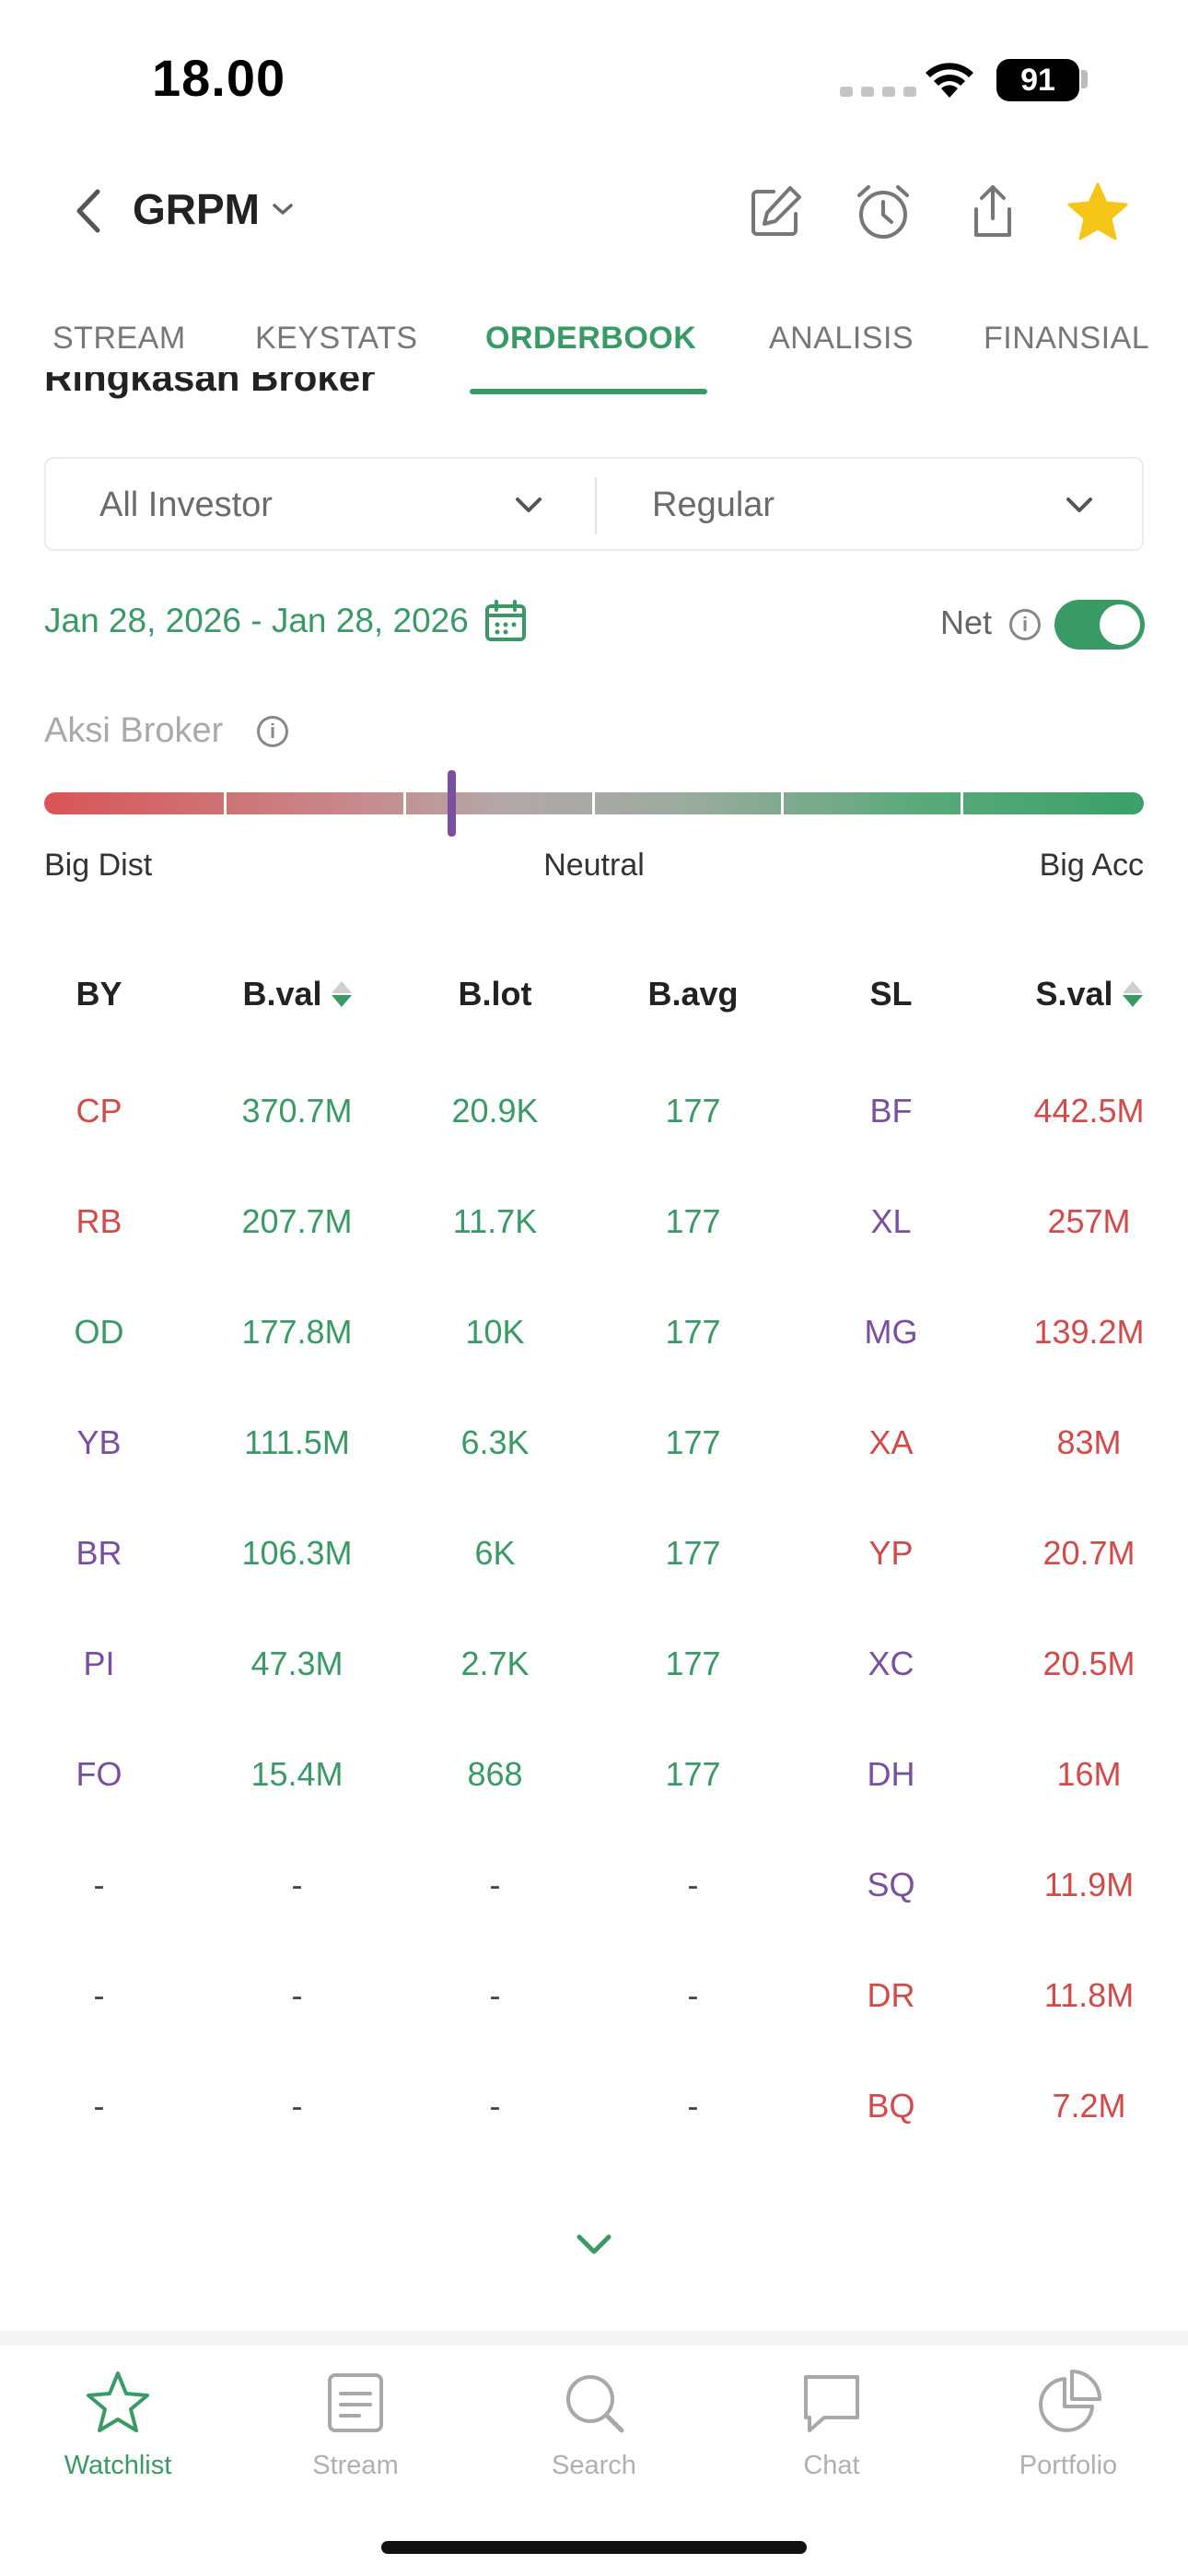  What do you see at coordinates (495, 1663) in the screenshot?
I see `cell-buy-lot: 2.7K` at bounding box center [495, 1663].